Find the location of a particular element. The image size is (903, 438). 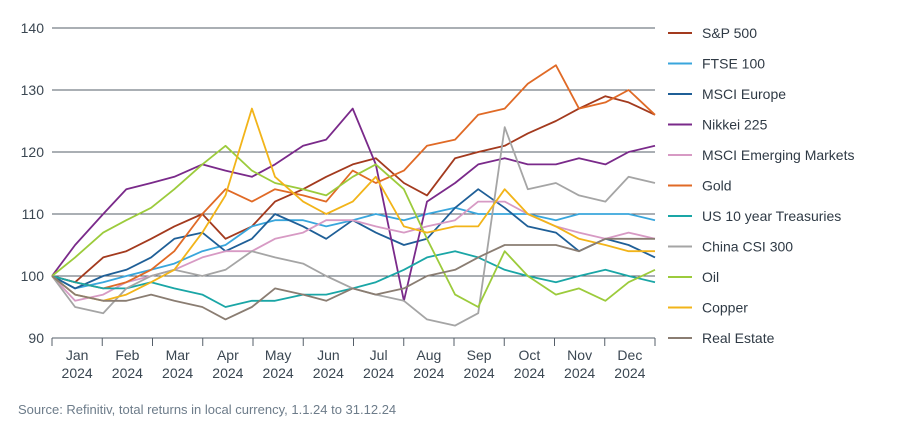

legend-label: China CSI 300 is located at coordinates (747, 247).